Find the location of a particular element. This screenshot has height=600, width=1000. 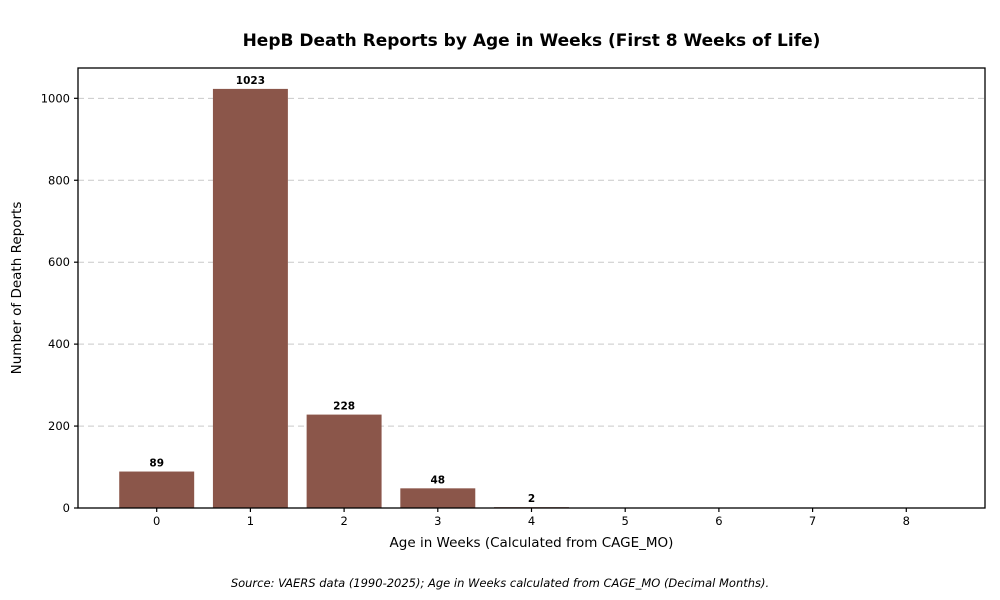

y-tick-label: 800 is located at coordinates (59, 180).